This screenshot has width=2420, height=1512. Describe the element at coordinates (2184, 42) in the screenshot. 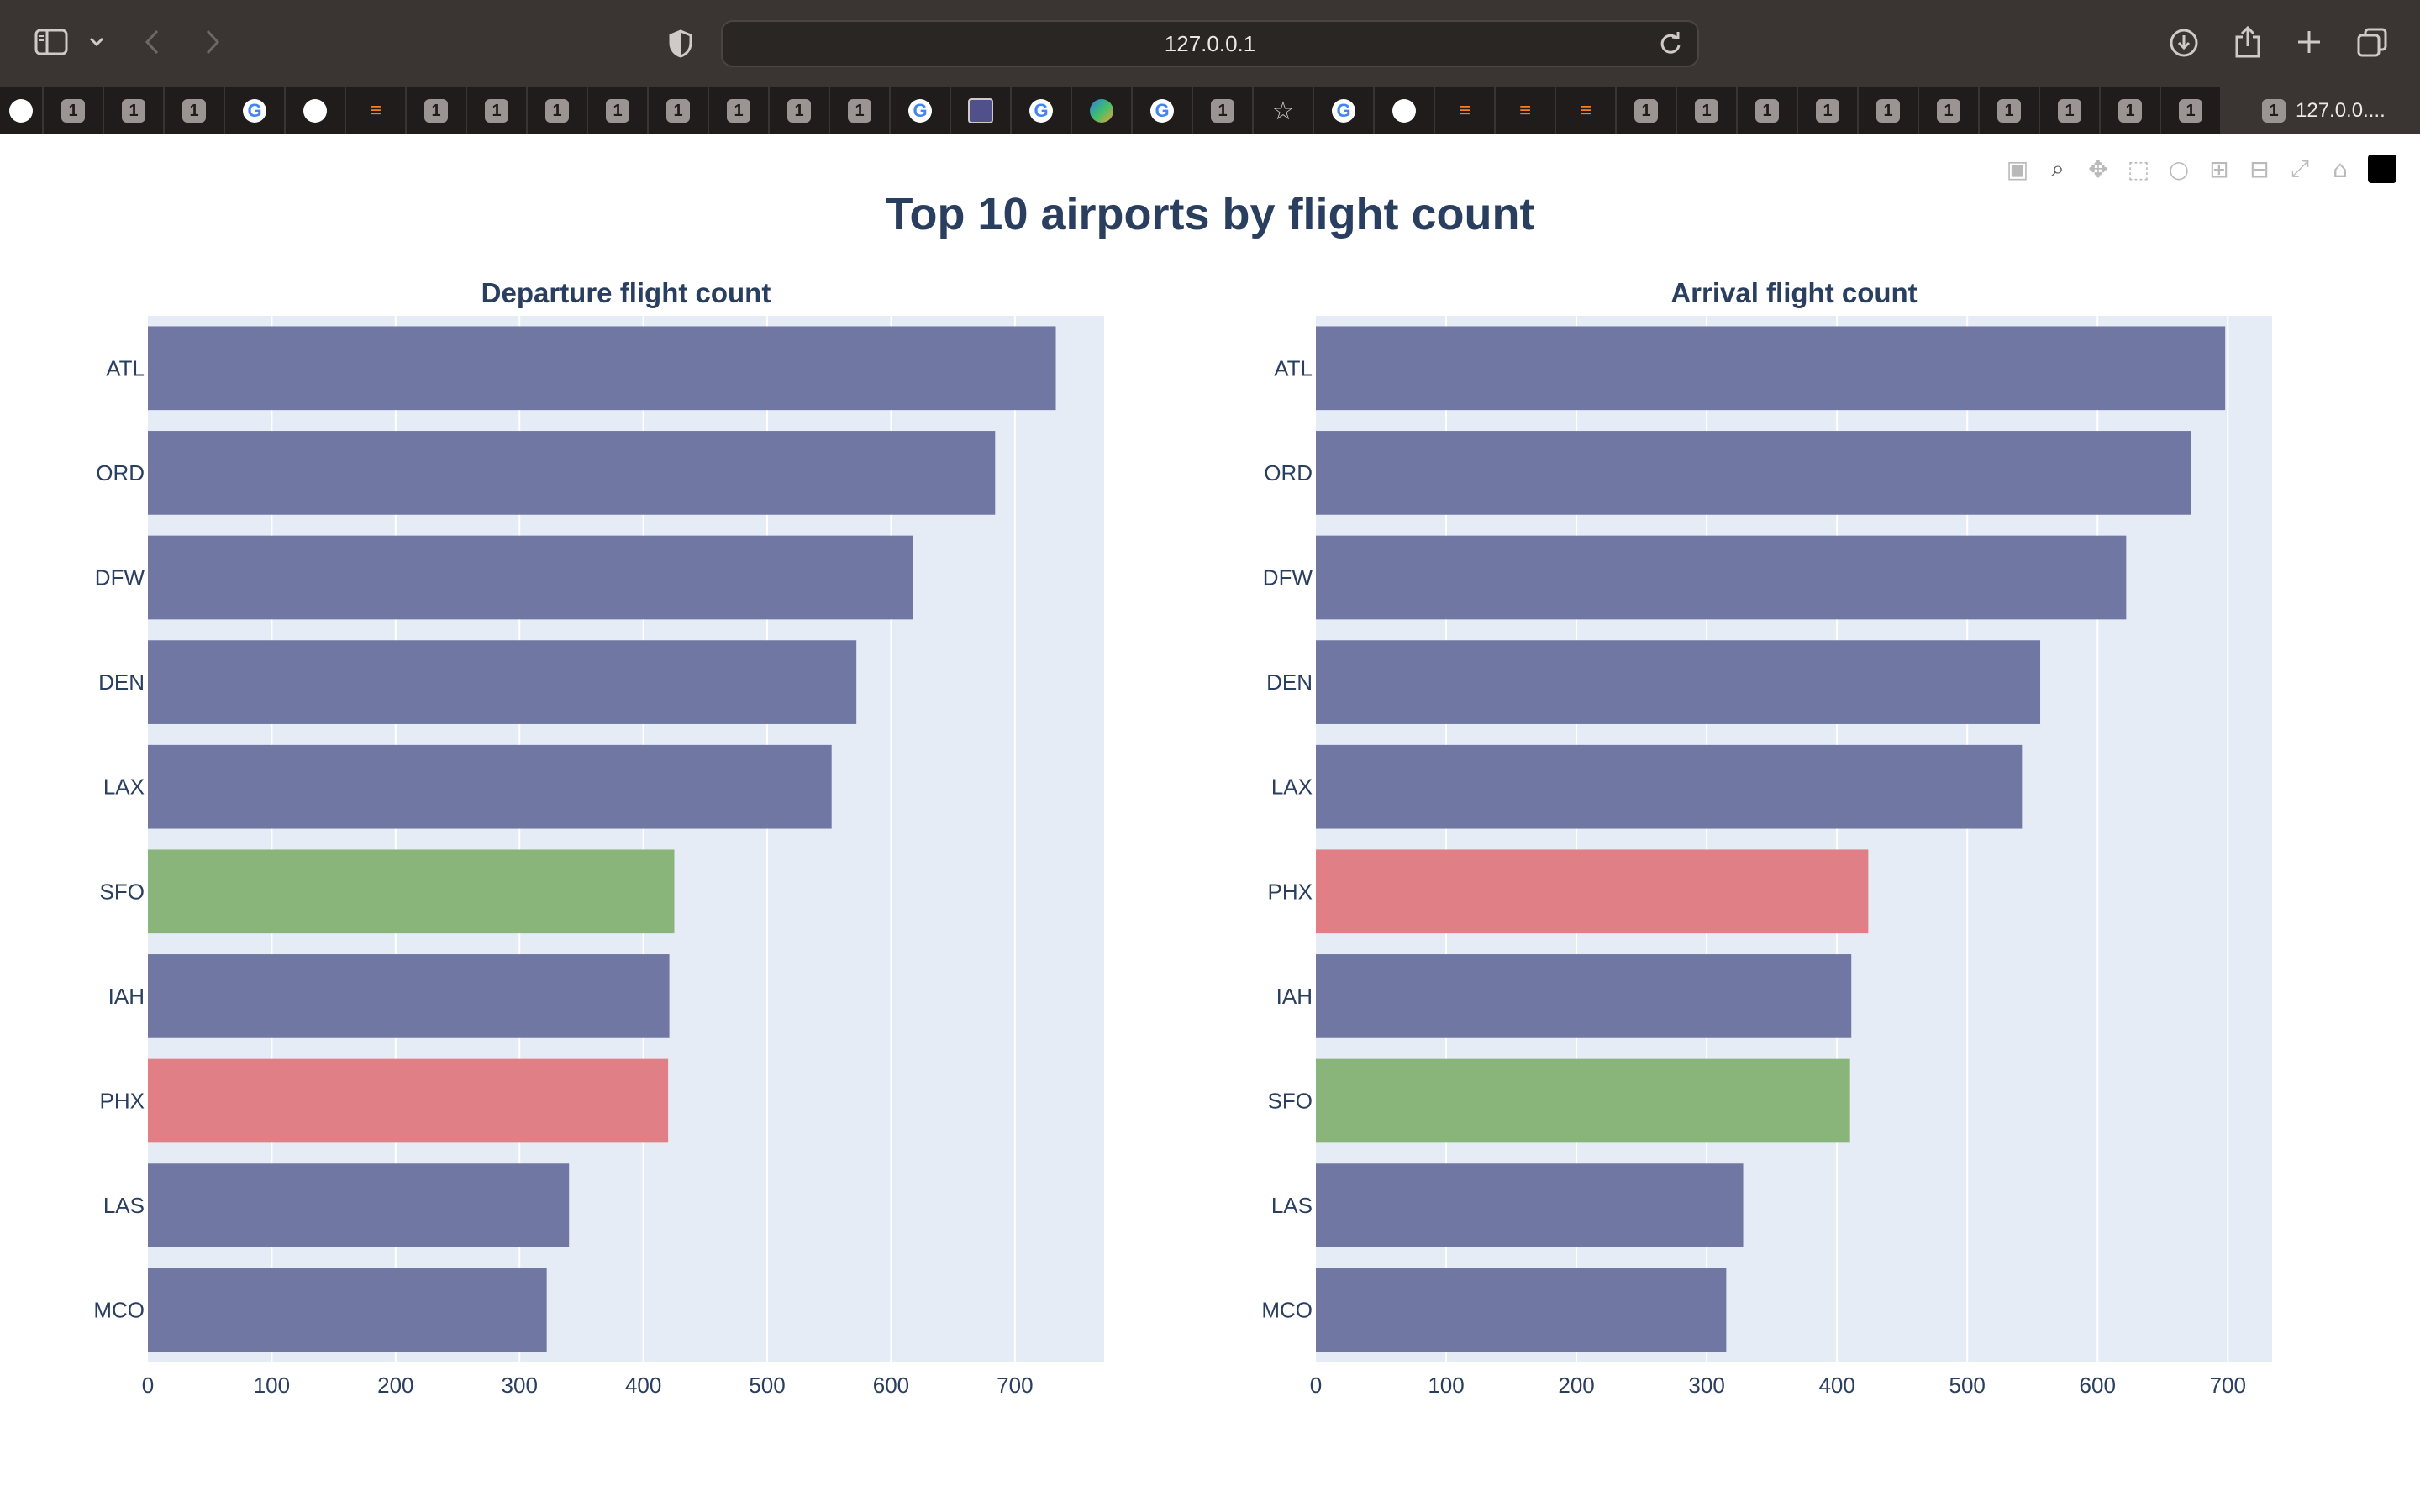

I see `download-icon` at that location.